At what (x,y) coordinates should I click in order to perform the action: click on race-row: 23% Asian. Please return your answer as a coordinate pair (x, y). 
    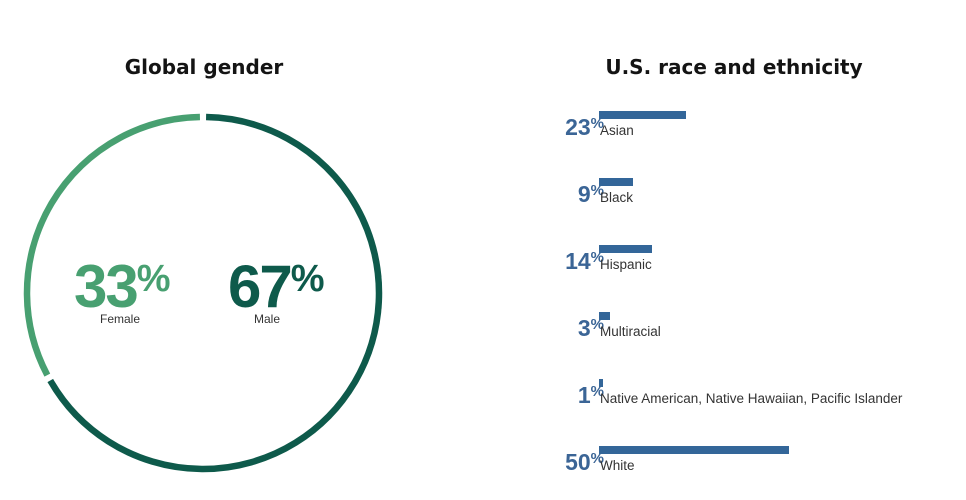
    Looking at the image, I should click on (740, 129).